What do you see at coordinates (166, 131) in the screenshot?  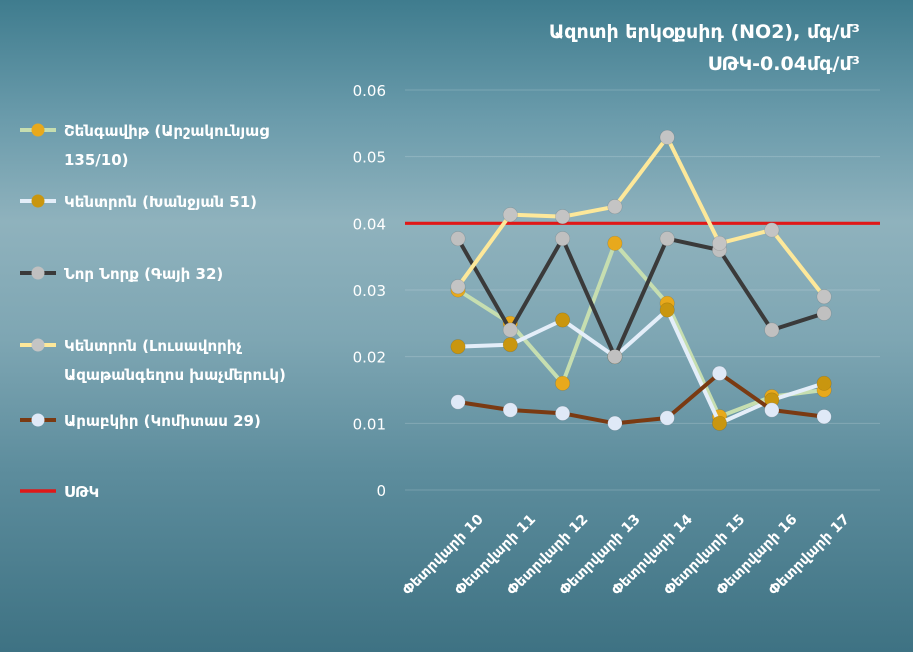 I see `legend-label: Շենգավիթ (Արշակունյաց` at bounding box center [166, 131].